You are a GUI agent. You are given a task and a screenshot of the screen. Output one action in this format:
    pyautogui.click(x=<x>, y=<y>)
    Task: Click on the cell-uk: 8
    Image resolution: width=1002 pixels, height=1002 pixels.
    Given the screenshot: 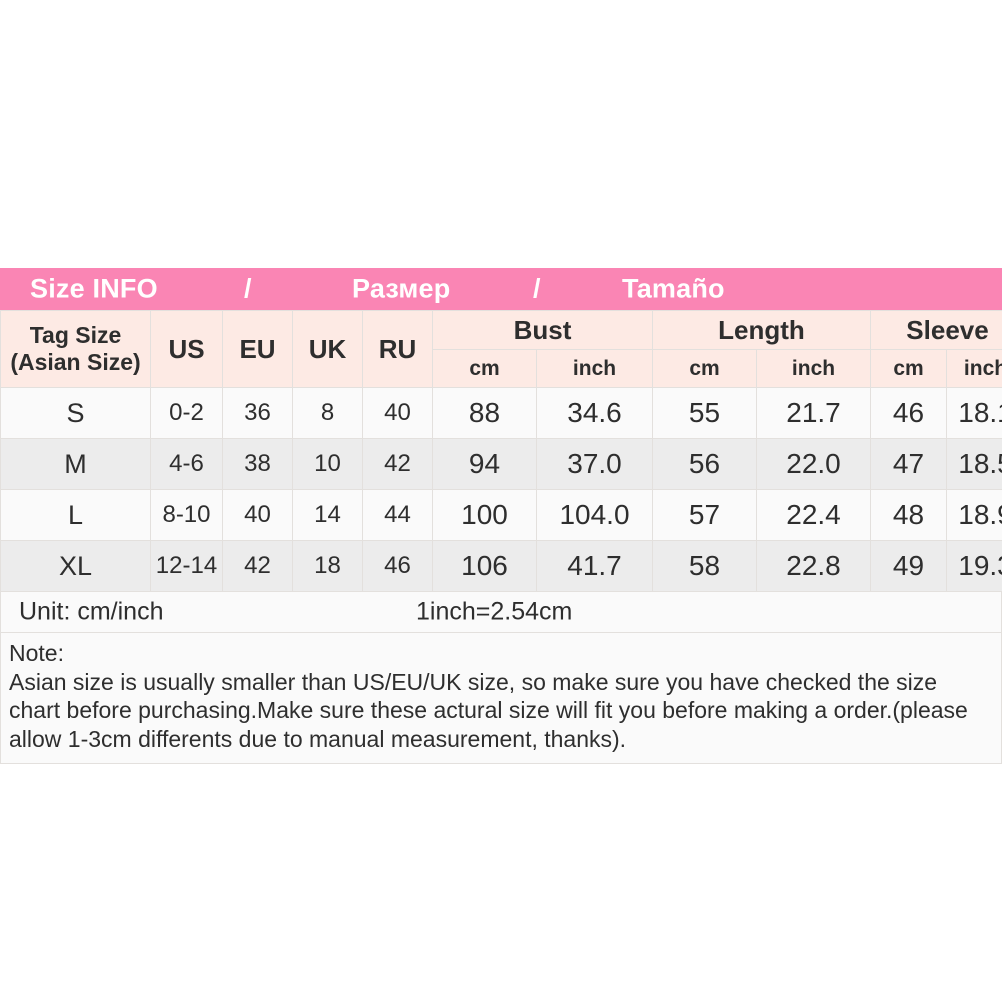 What is the action you would take?
    pyautogui.click(x=327, y=413)
    